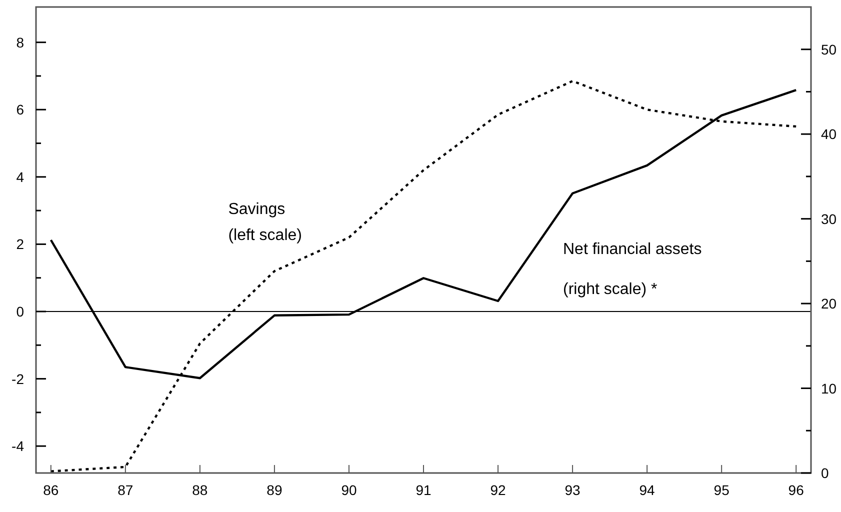  Describe the element at coordinates (257, 209) in the screenshot. I see `text: Savings` at that location.